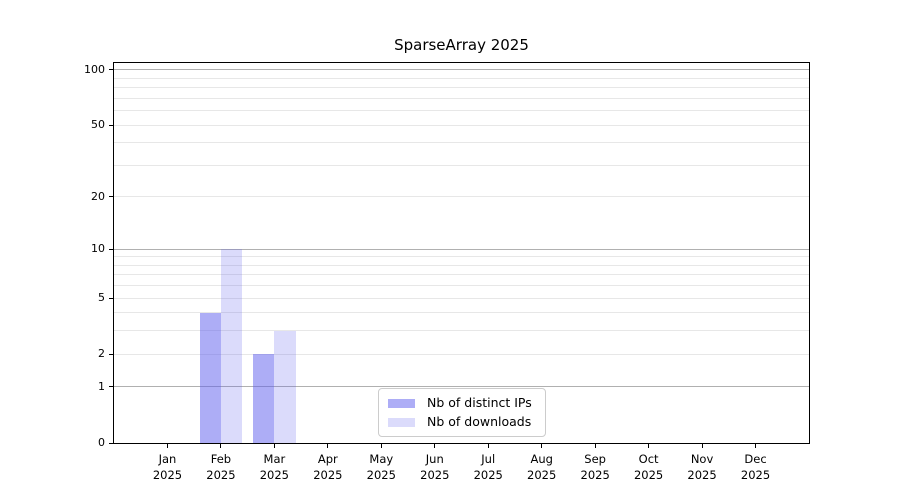  Describe the element at coordinates (274, 467) in the screenshot. I see `x-tick-label-mar: Mar 2025` at that location.